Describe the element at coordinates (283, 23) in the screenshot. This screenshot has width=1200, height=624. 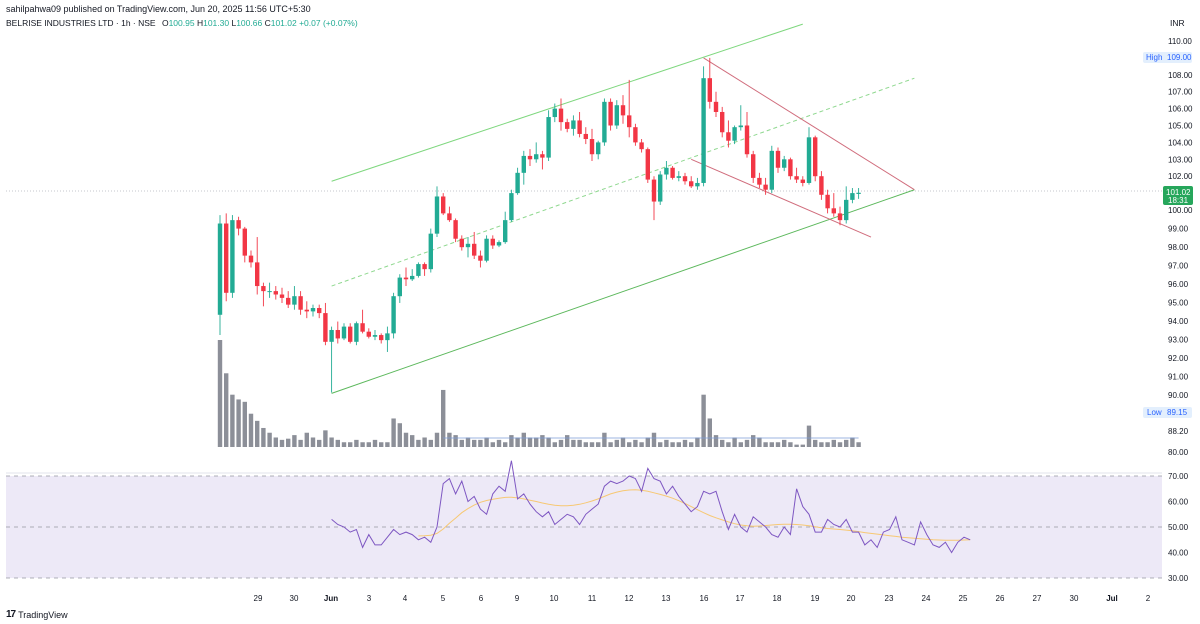
I see `close-value: 101.02` at that location.